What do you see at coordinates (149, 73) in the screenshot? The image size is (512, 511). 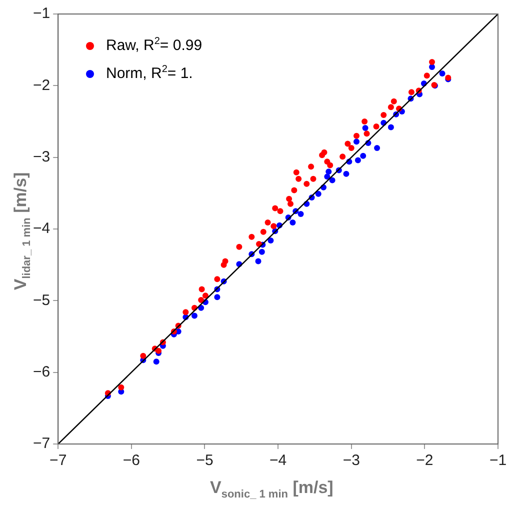 I see `legend-label: Norm, R$^{2}$= 1.` at bounding box center [149, 73].